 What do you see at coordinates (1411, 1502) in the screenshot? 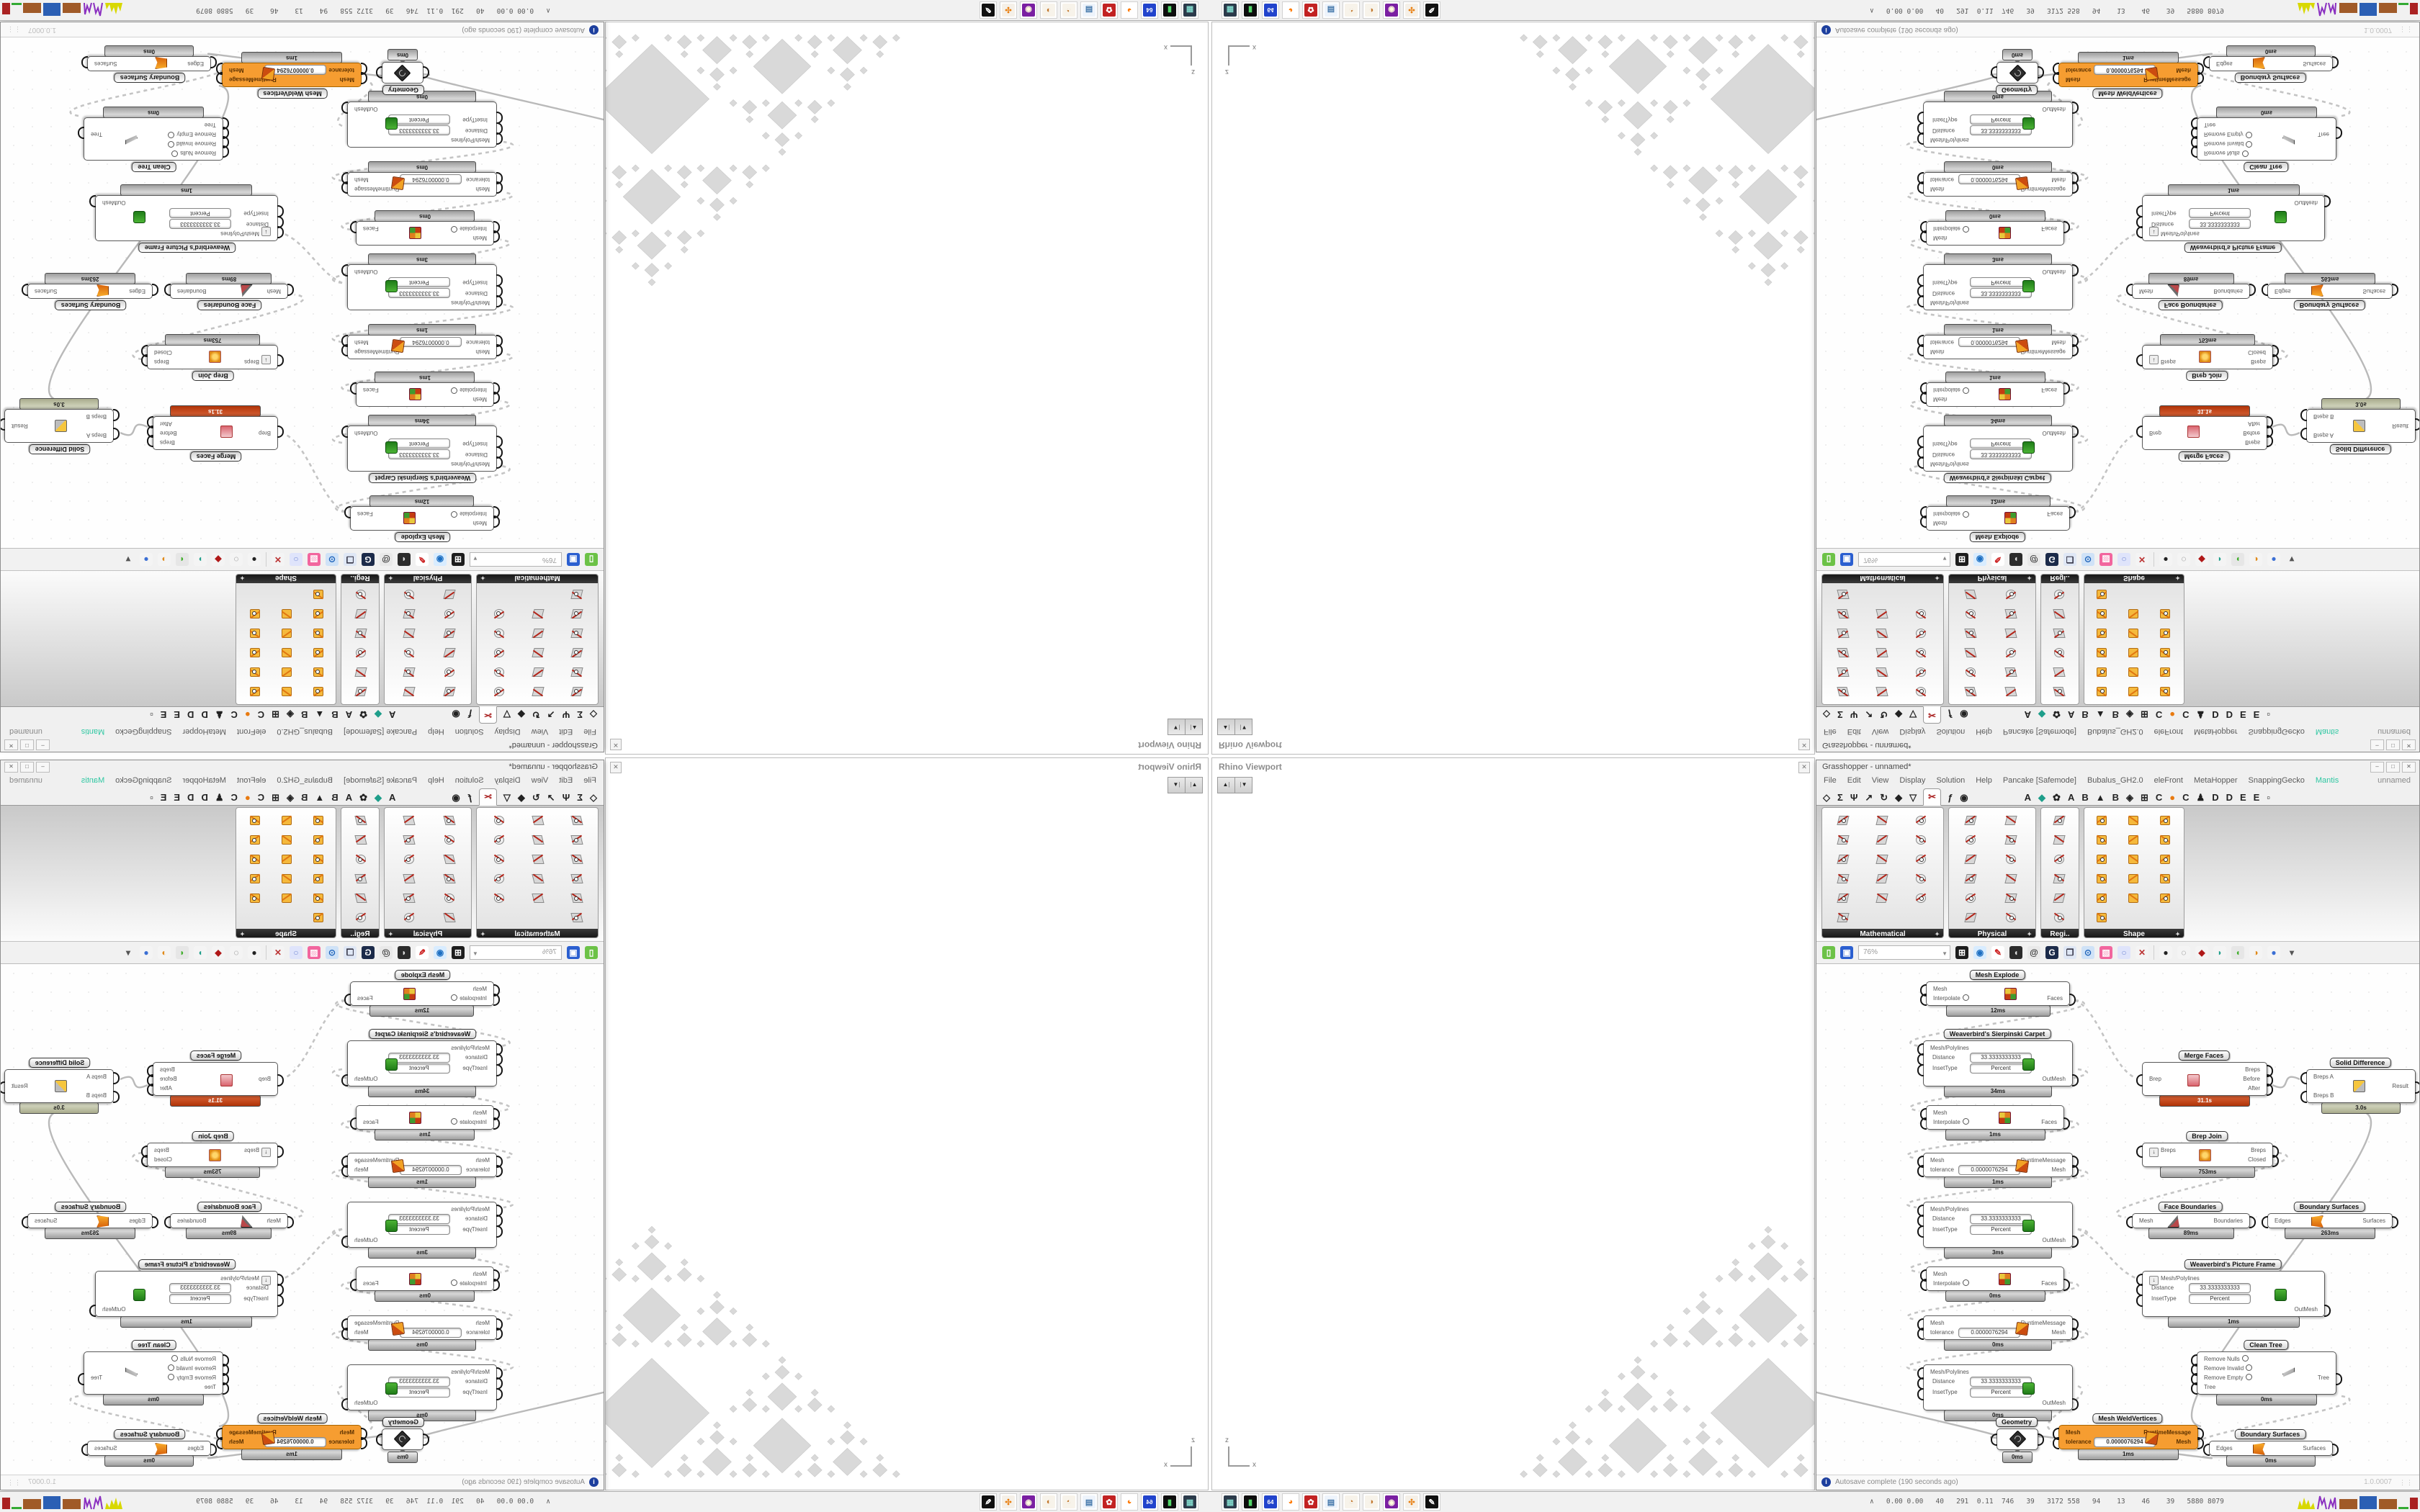
I see `blender-icon: ✣` at bounding box center [1411, 1502].